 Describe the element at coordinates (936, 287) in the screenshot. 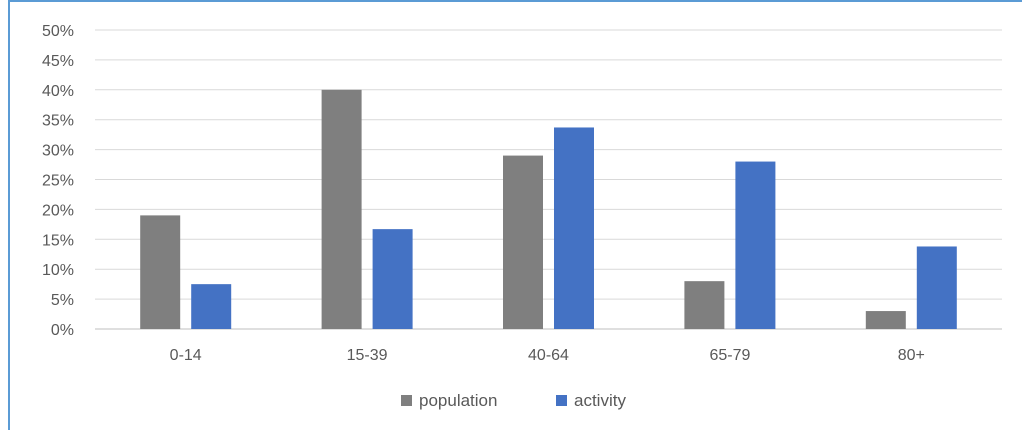

I see `bar-activity-80+` at that location.